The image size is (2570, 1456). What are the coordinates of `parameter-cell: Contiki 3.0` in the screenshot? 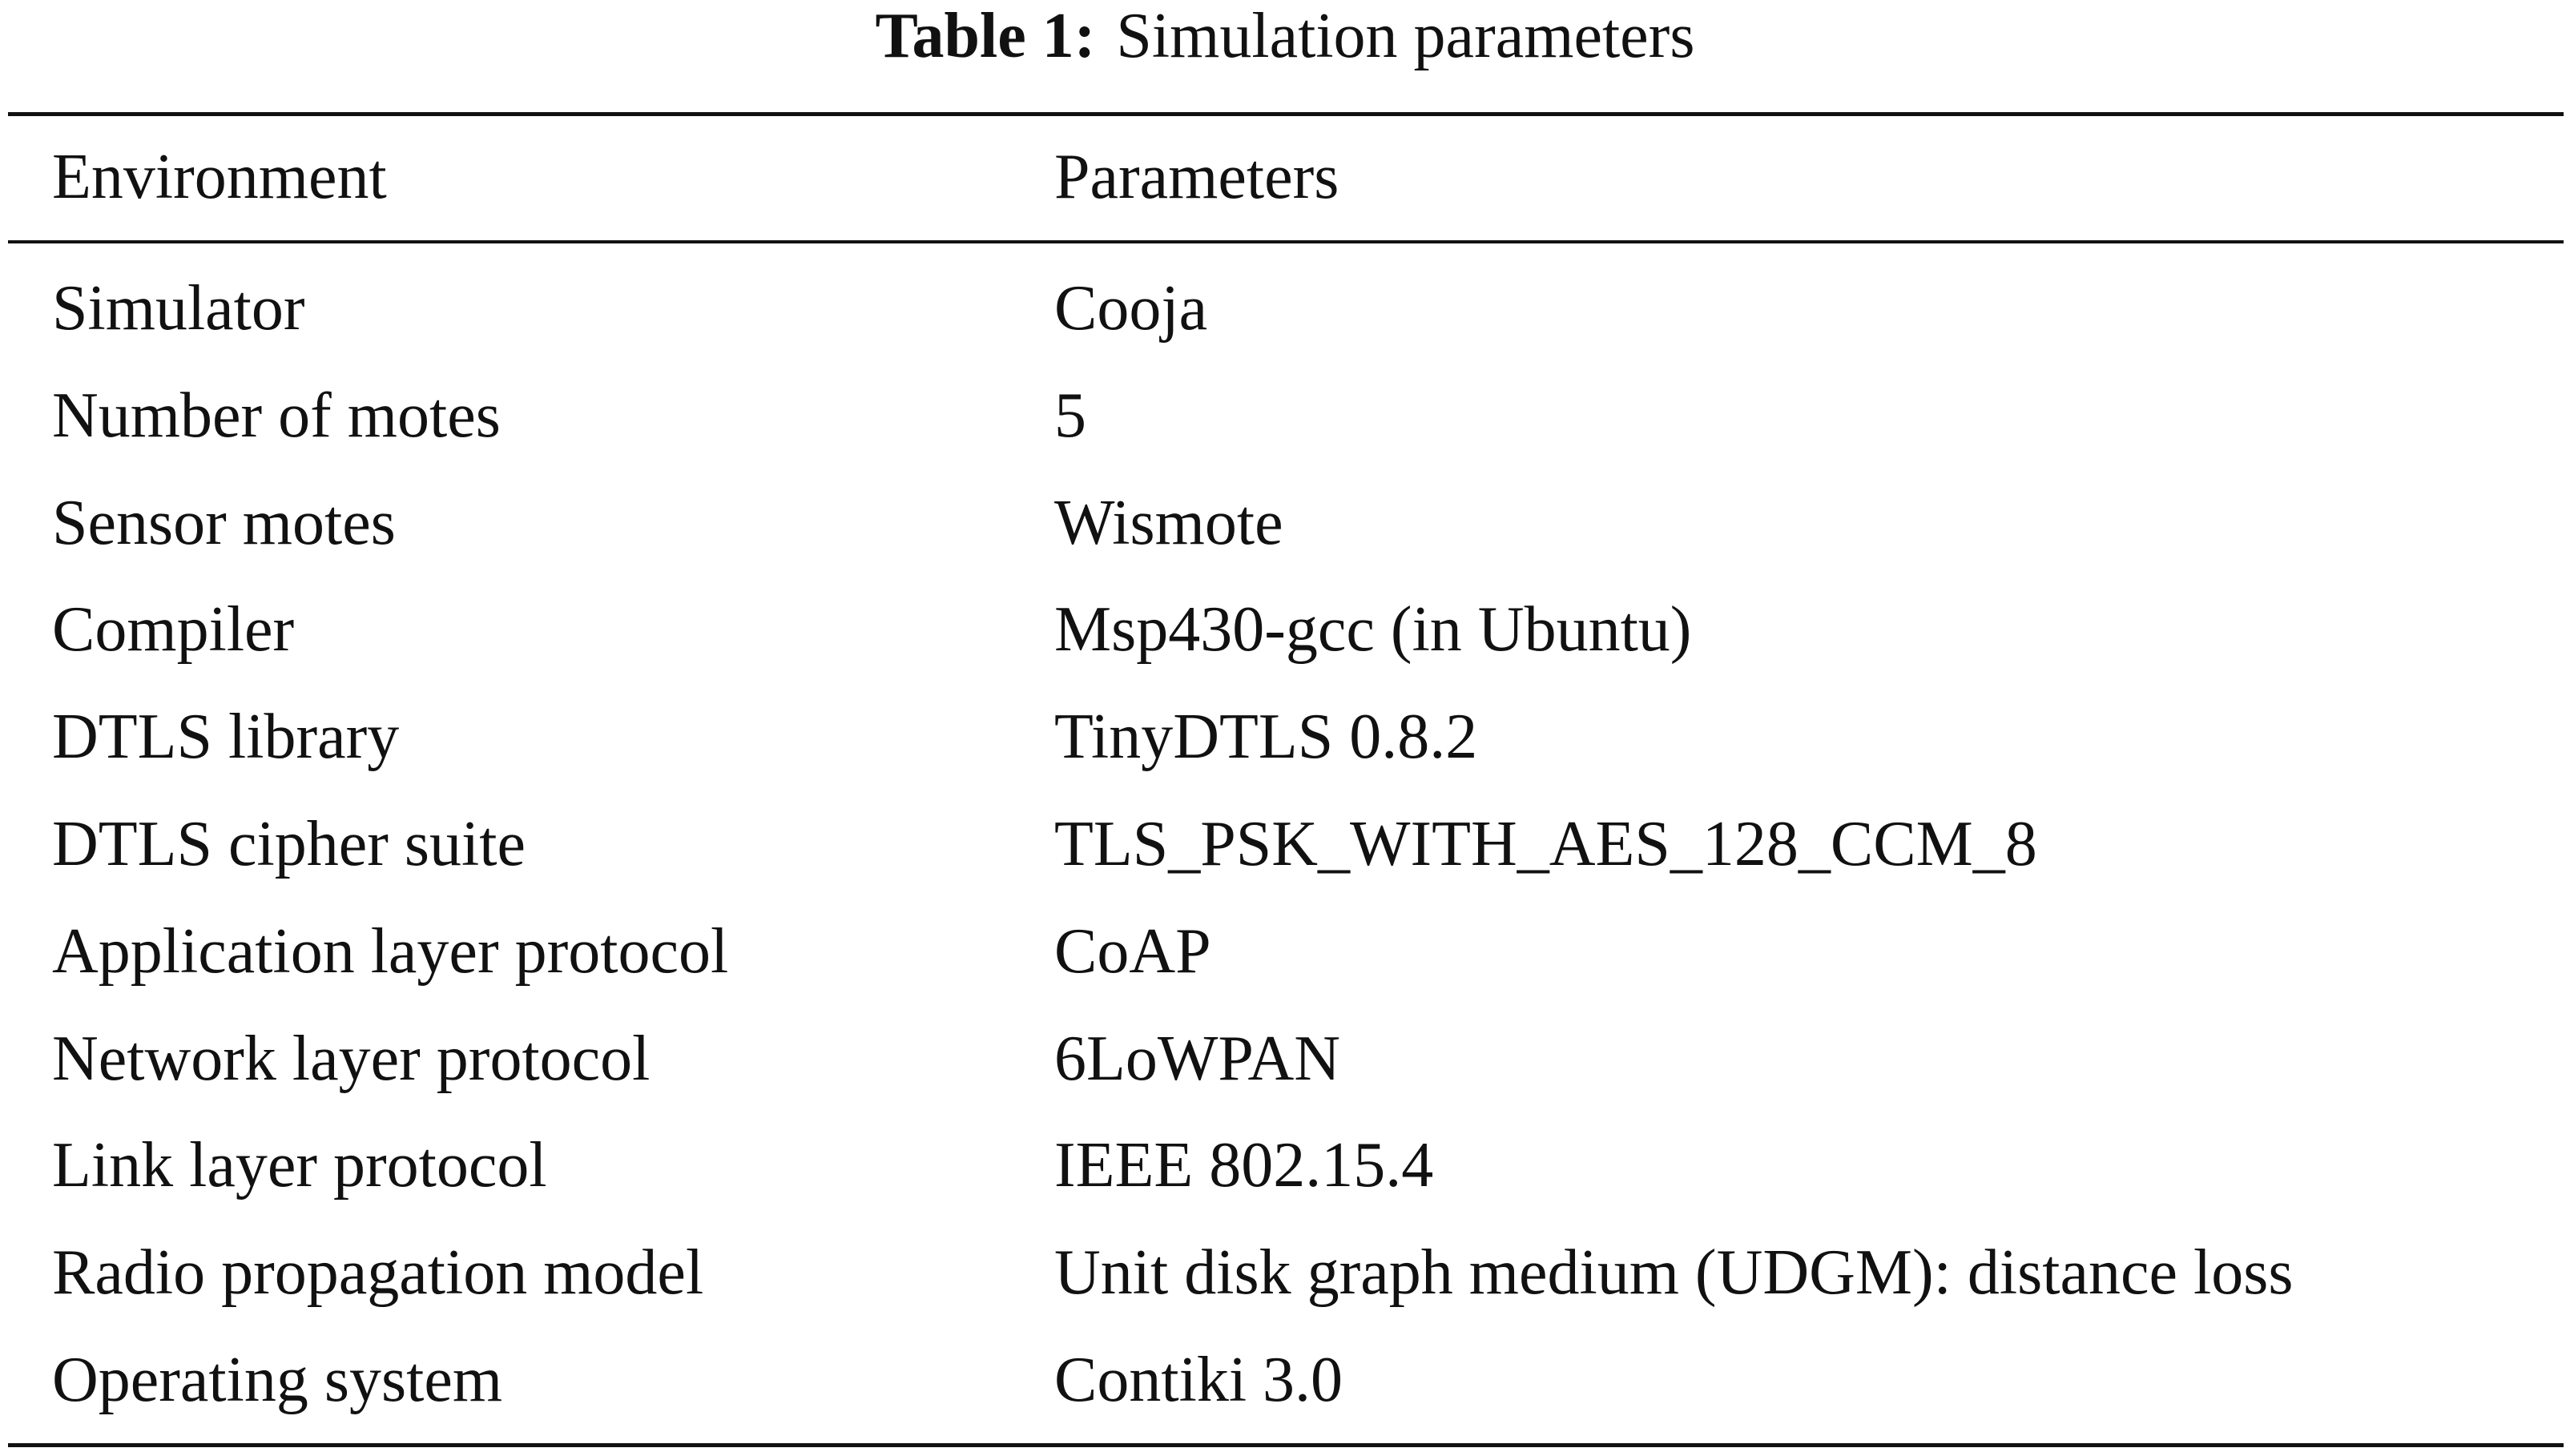 It's located at (1198, 1380).